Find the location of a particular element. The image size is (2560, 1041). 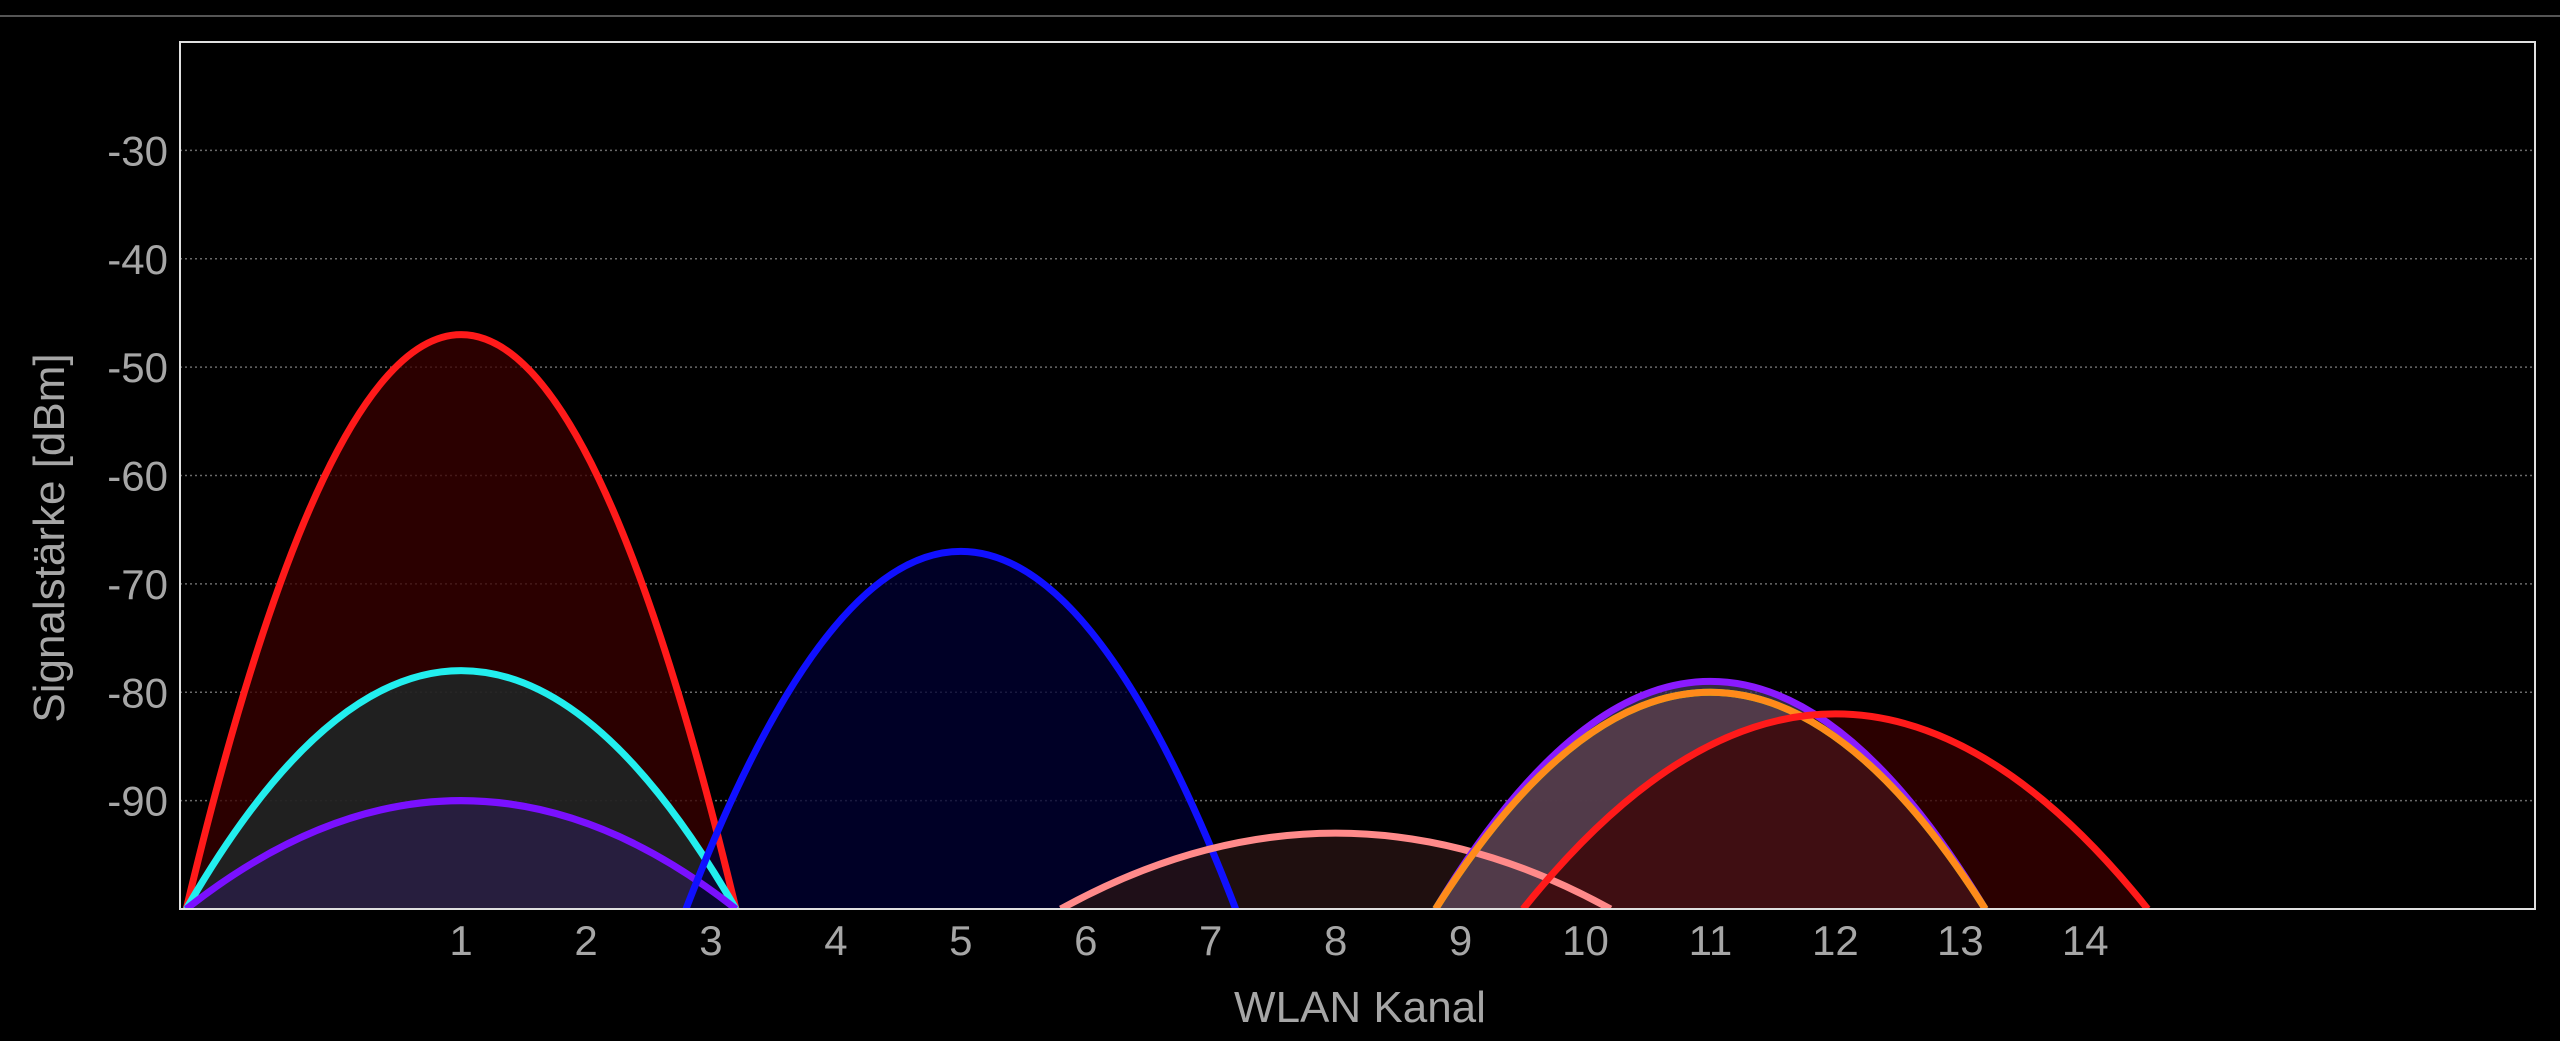

x-tick-label: 14 is located at coordinates (2085, 940).